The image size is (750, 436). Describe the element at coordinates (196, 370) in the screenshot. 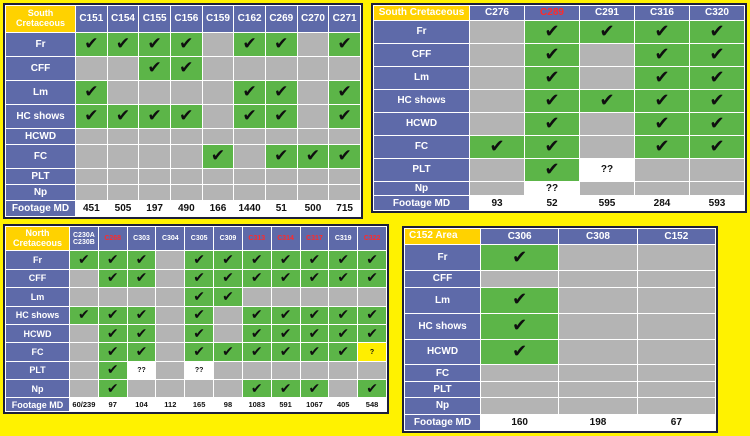

I see `table-row: PLT ✔????` at that location.